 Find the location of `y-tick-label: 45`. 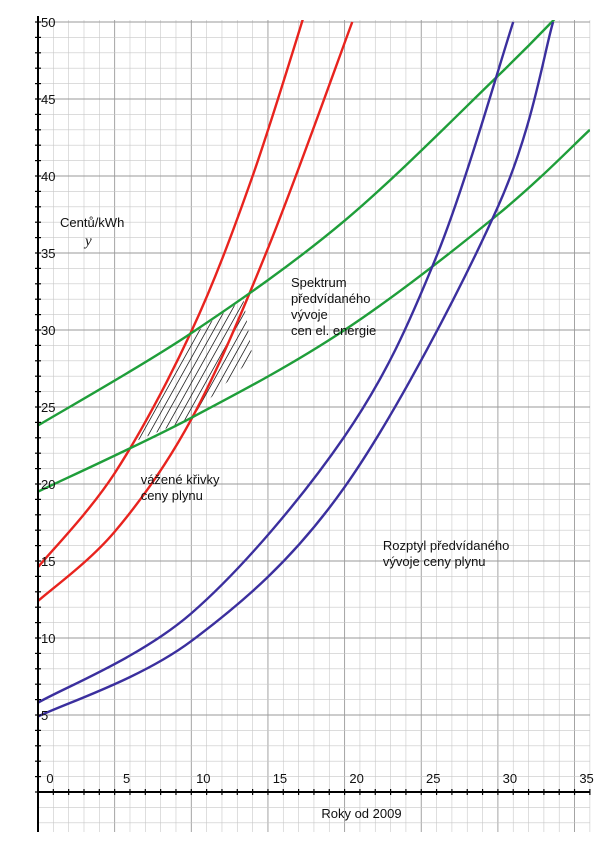

y-tick-label: 45 is located at coordinates (48, 99).